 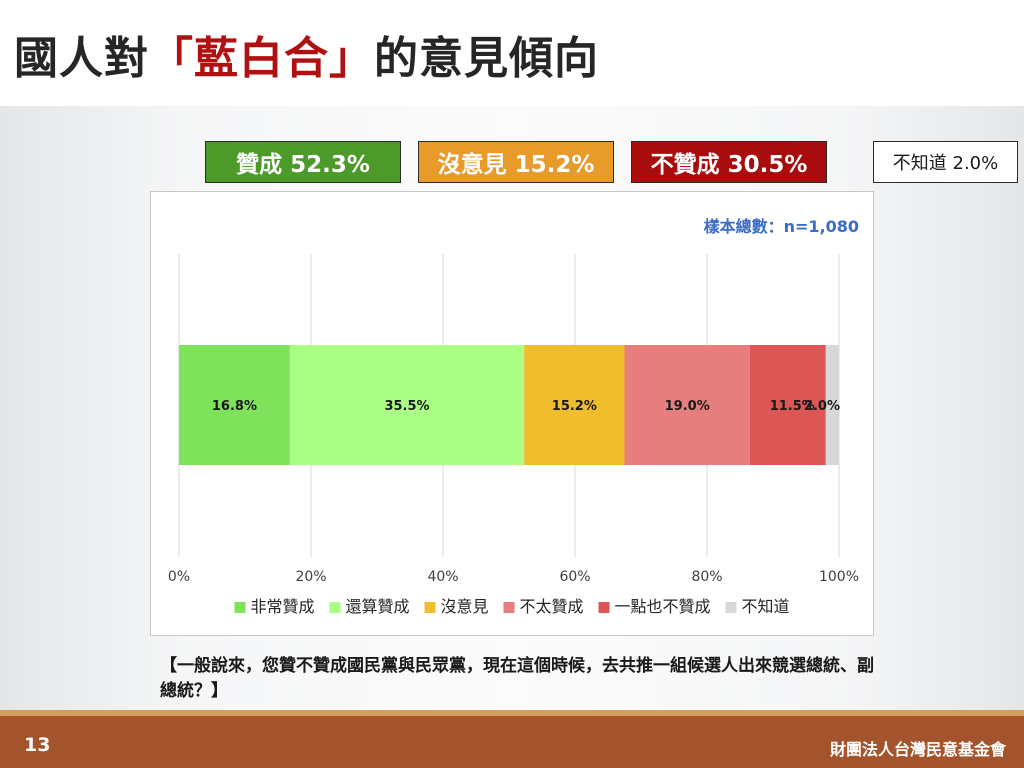 I want to click on title-highlight: 「藍白合」, so click(x=261, y=58).